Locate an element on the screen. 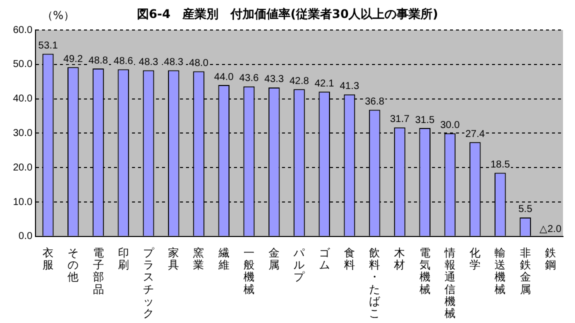  data-label: 42.1 is located at coordinates (324, 84).